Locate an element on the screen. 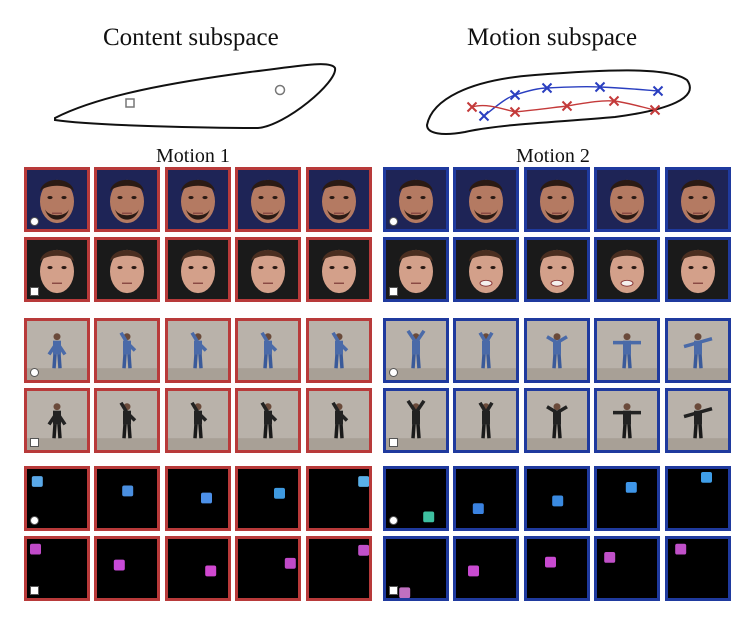 The height and width of the screenshot is (622, 740). content-circle-marker is located at coordinates (280, 90).